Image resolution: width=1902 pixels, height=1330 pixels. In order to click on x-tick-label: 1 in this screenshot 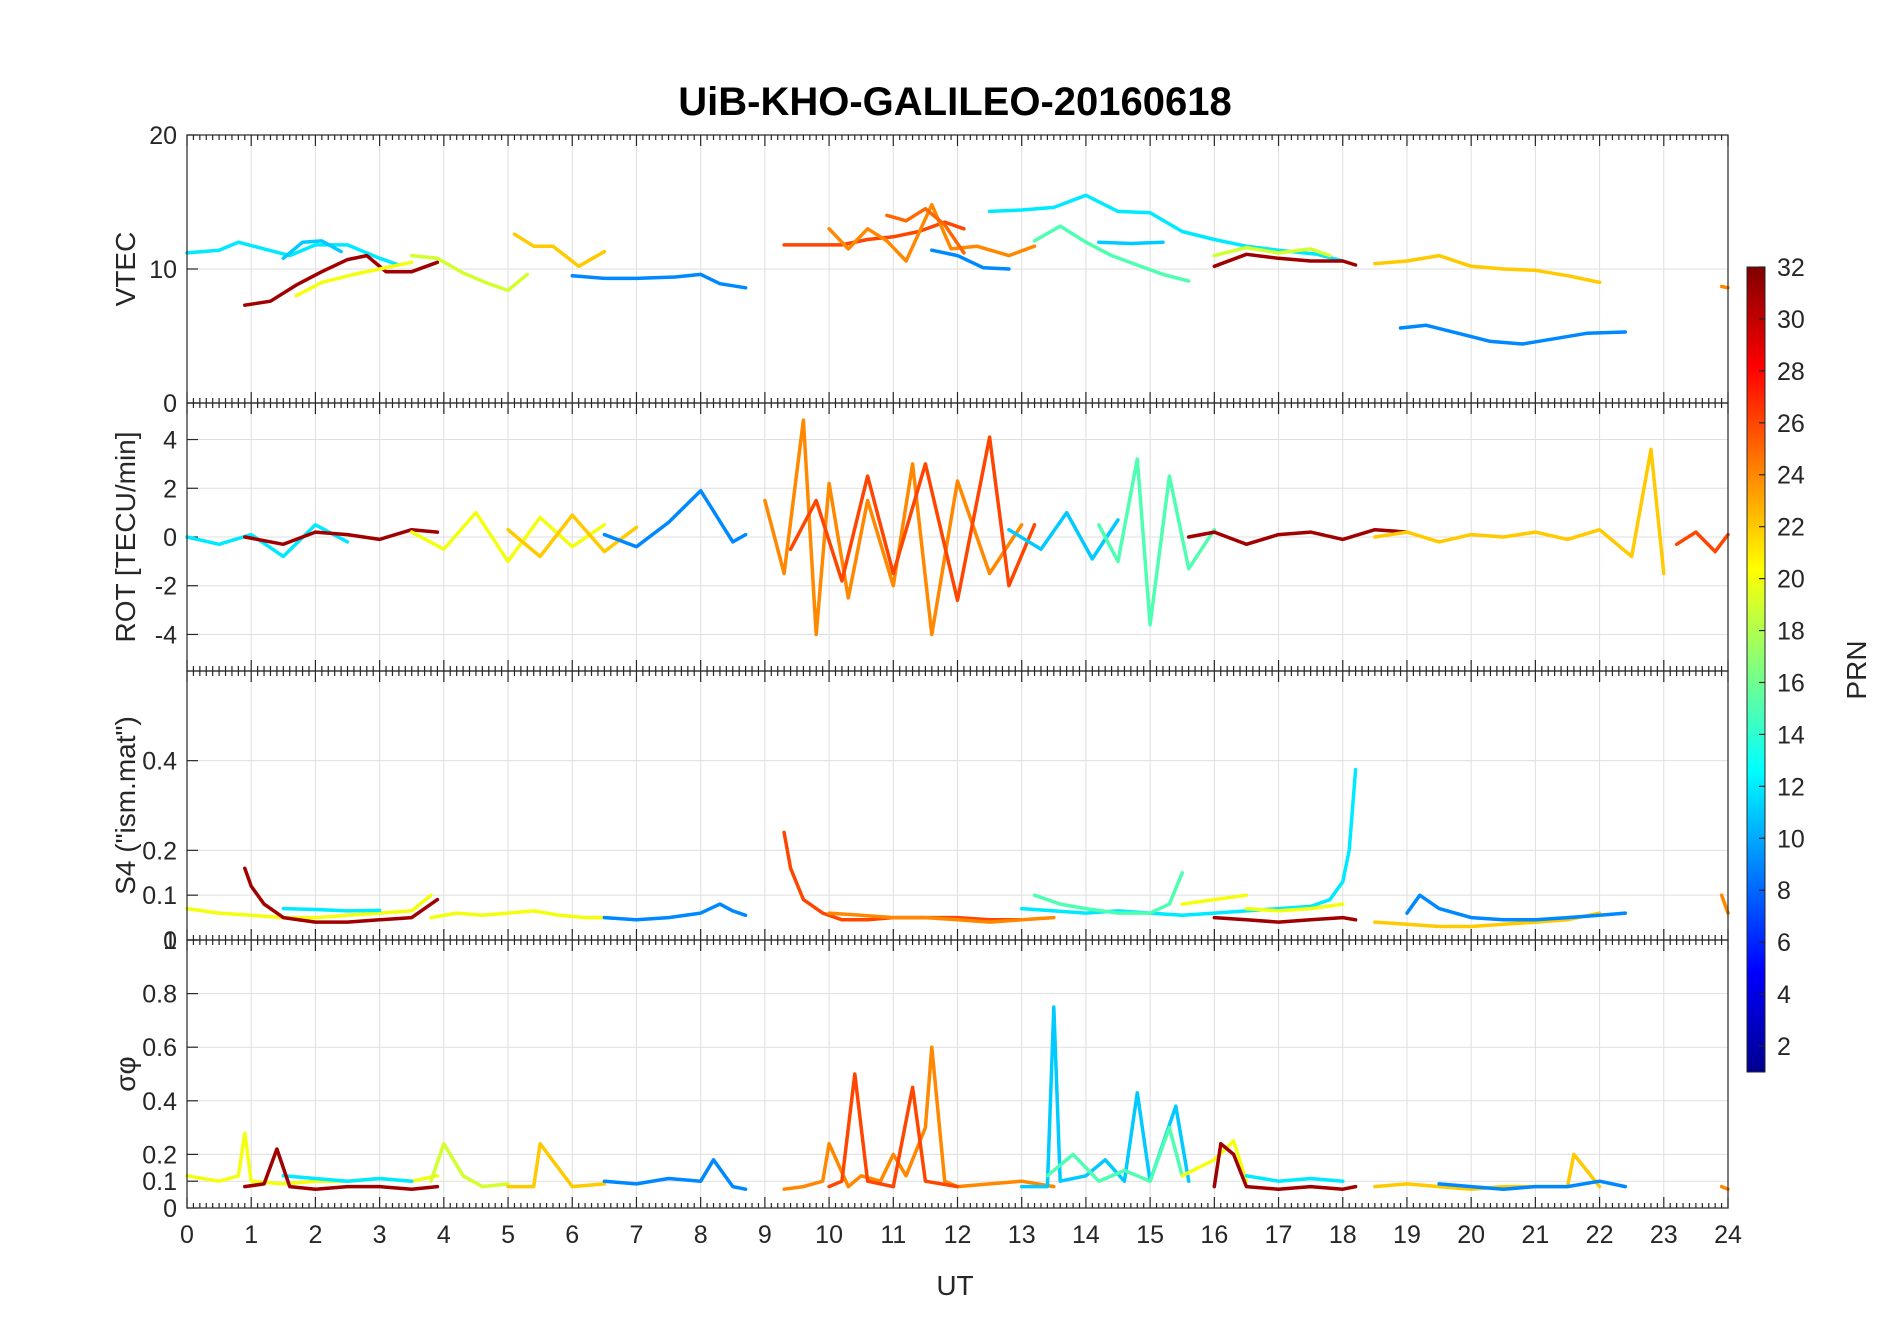, I will do `click(251, 1235)`.